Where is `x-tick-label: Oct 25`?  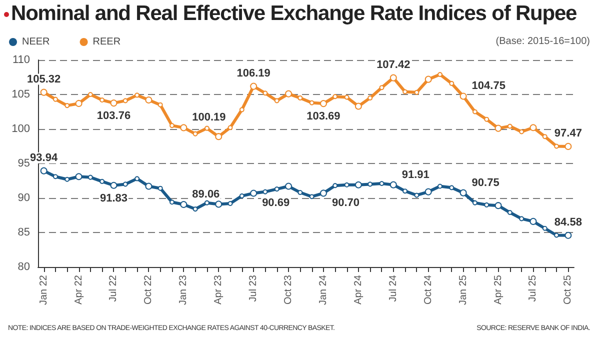 x-tick-label: Oct 25 is located at coordinates (568, 289).